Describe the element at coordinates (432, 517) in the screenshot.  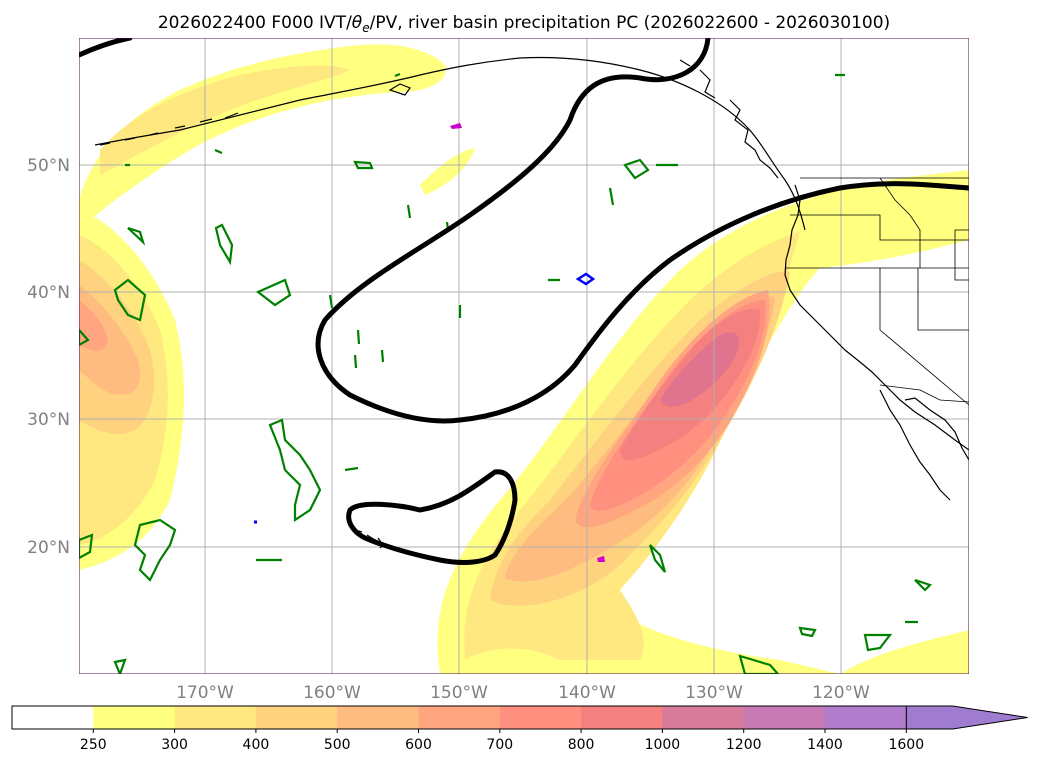
I see `pv-contour-south-loop` at that location.